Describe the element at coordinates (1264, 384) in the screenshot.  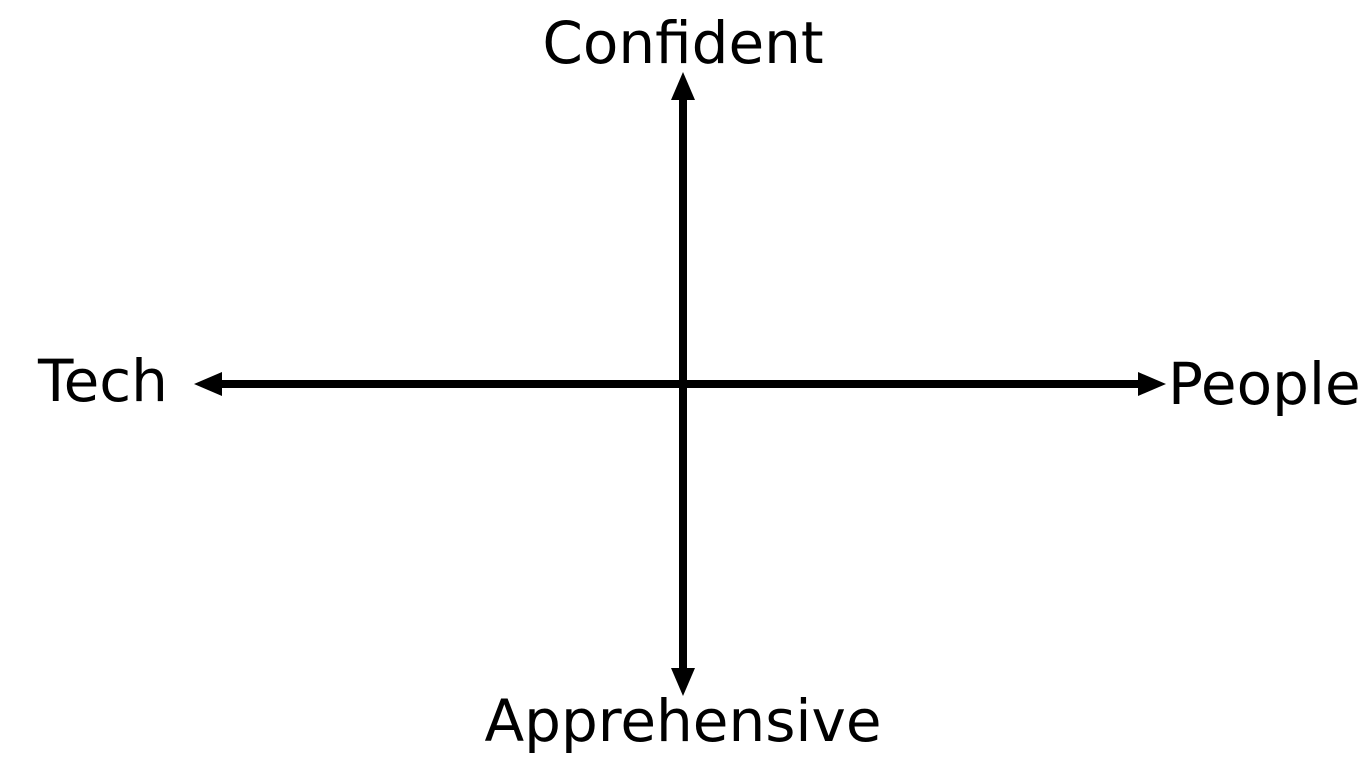
I see `axis-label-right: People` at that location.